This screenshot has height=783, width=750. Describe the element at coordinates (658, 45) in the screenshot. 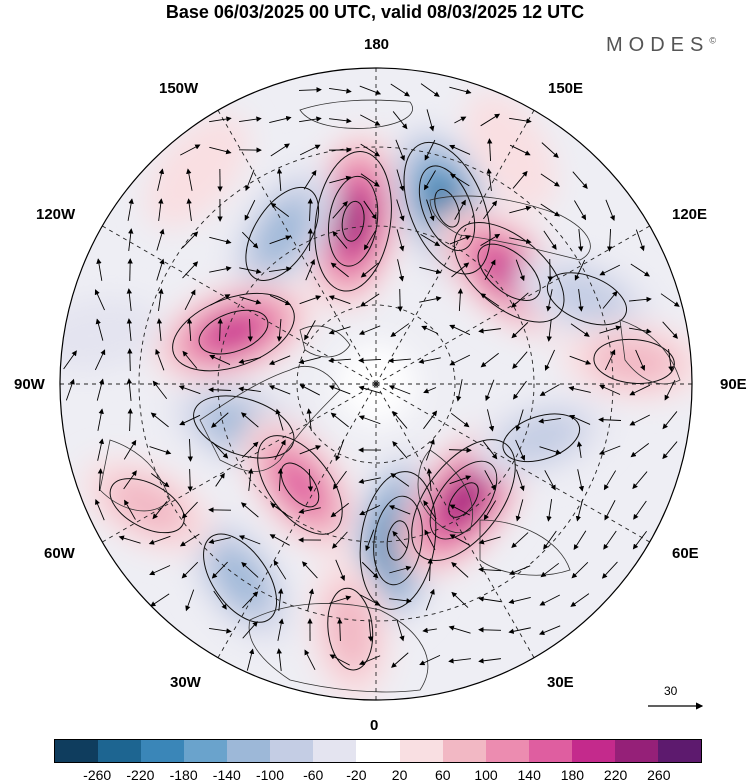

I see `brand-text: MODES` at that location.